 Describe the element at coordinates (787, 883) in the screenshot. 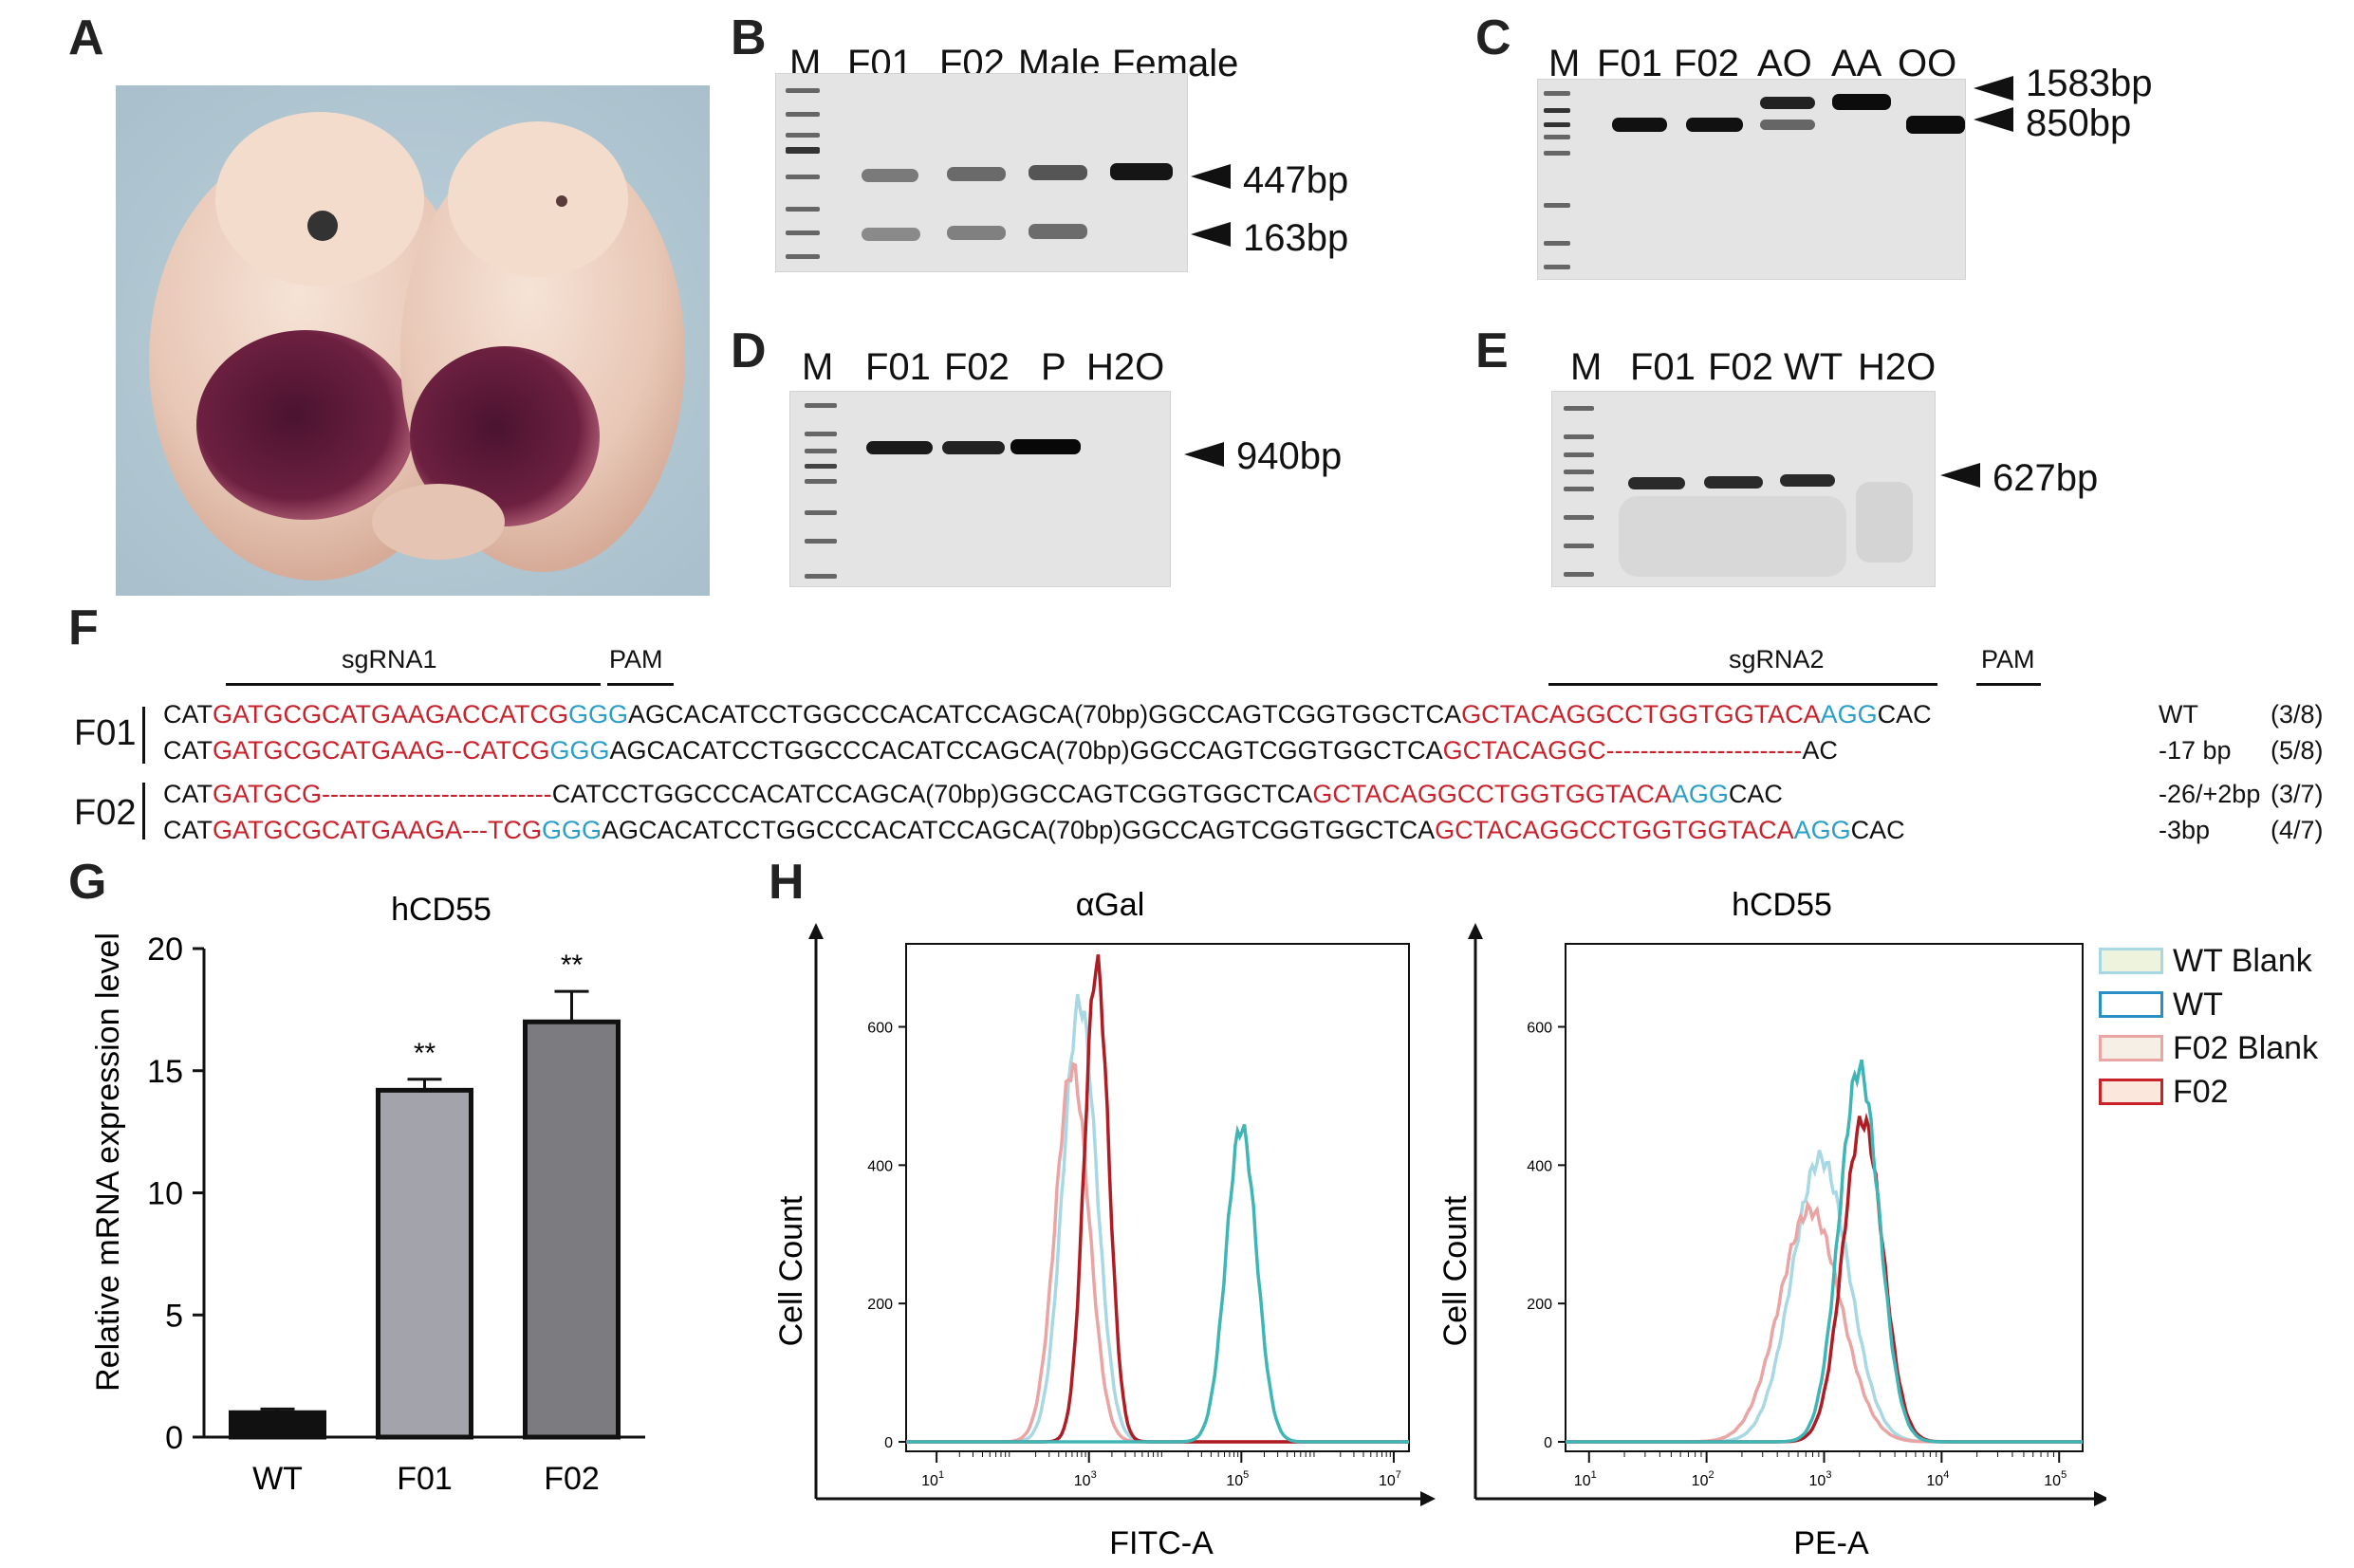

I see `panel-label-h: H` at that location.